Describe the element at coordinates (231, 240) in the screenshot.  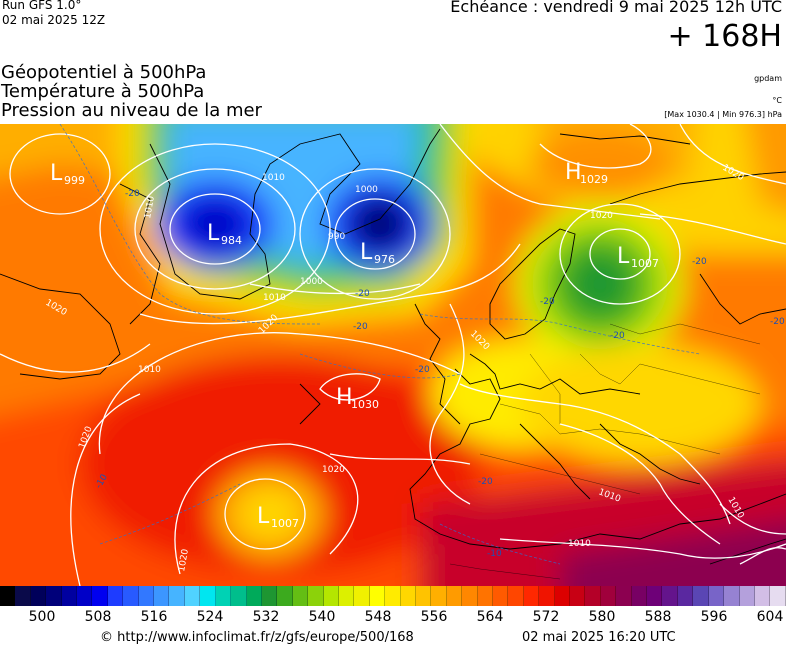
I see `pressure-center-value: 984` at that location.